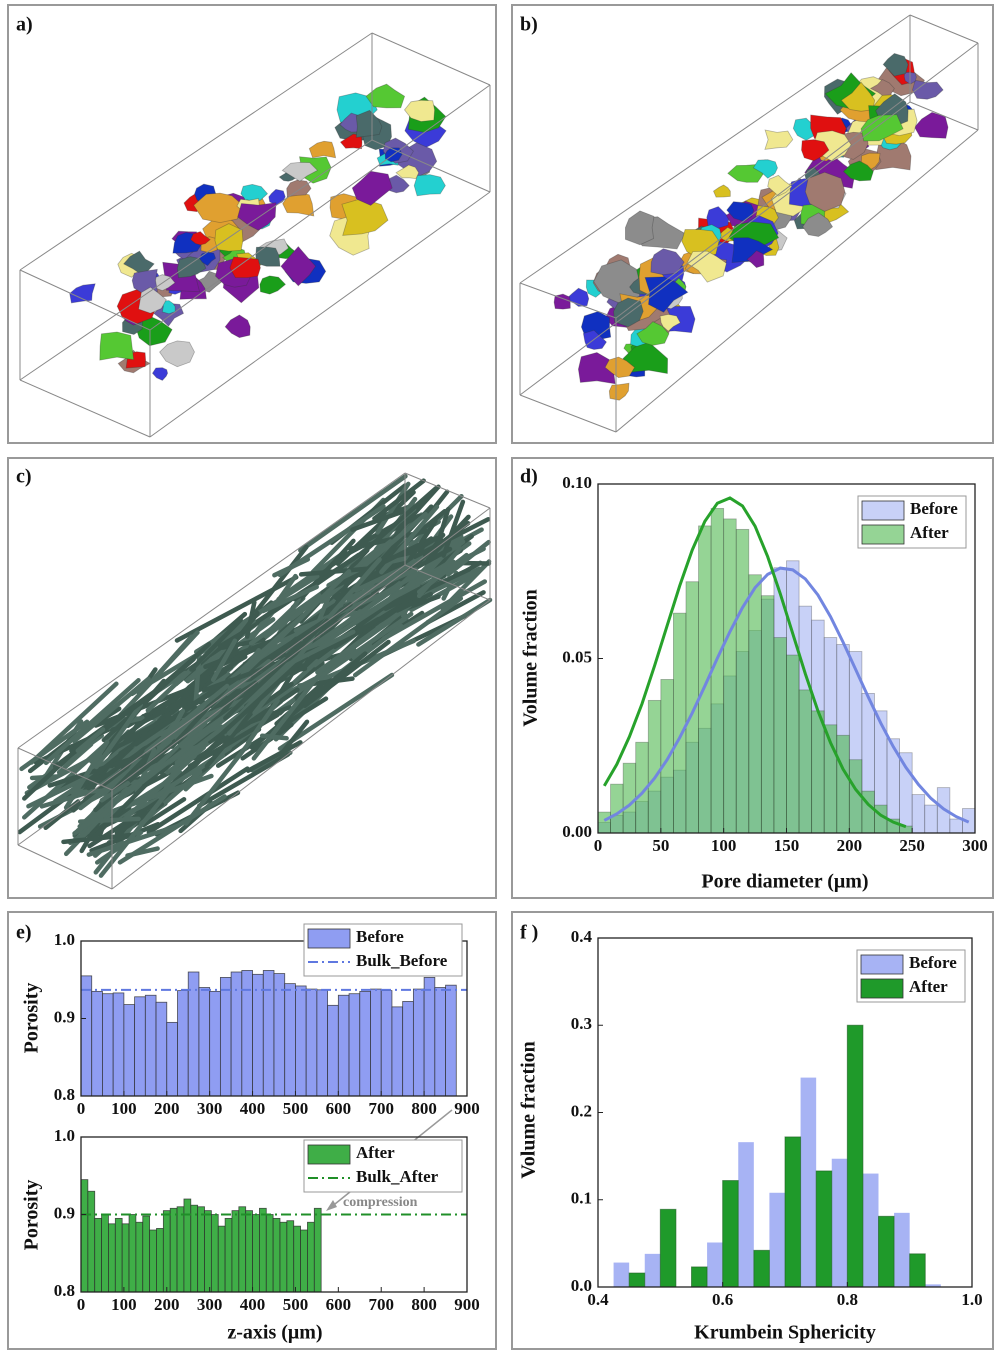 The height and width of the screenshot is (1351, 995). What do you see at coordinates (660, 845) in the screenshot?
I see `x-tick-label: 50` at bounding box center [660, 845].